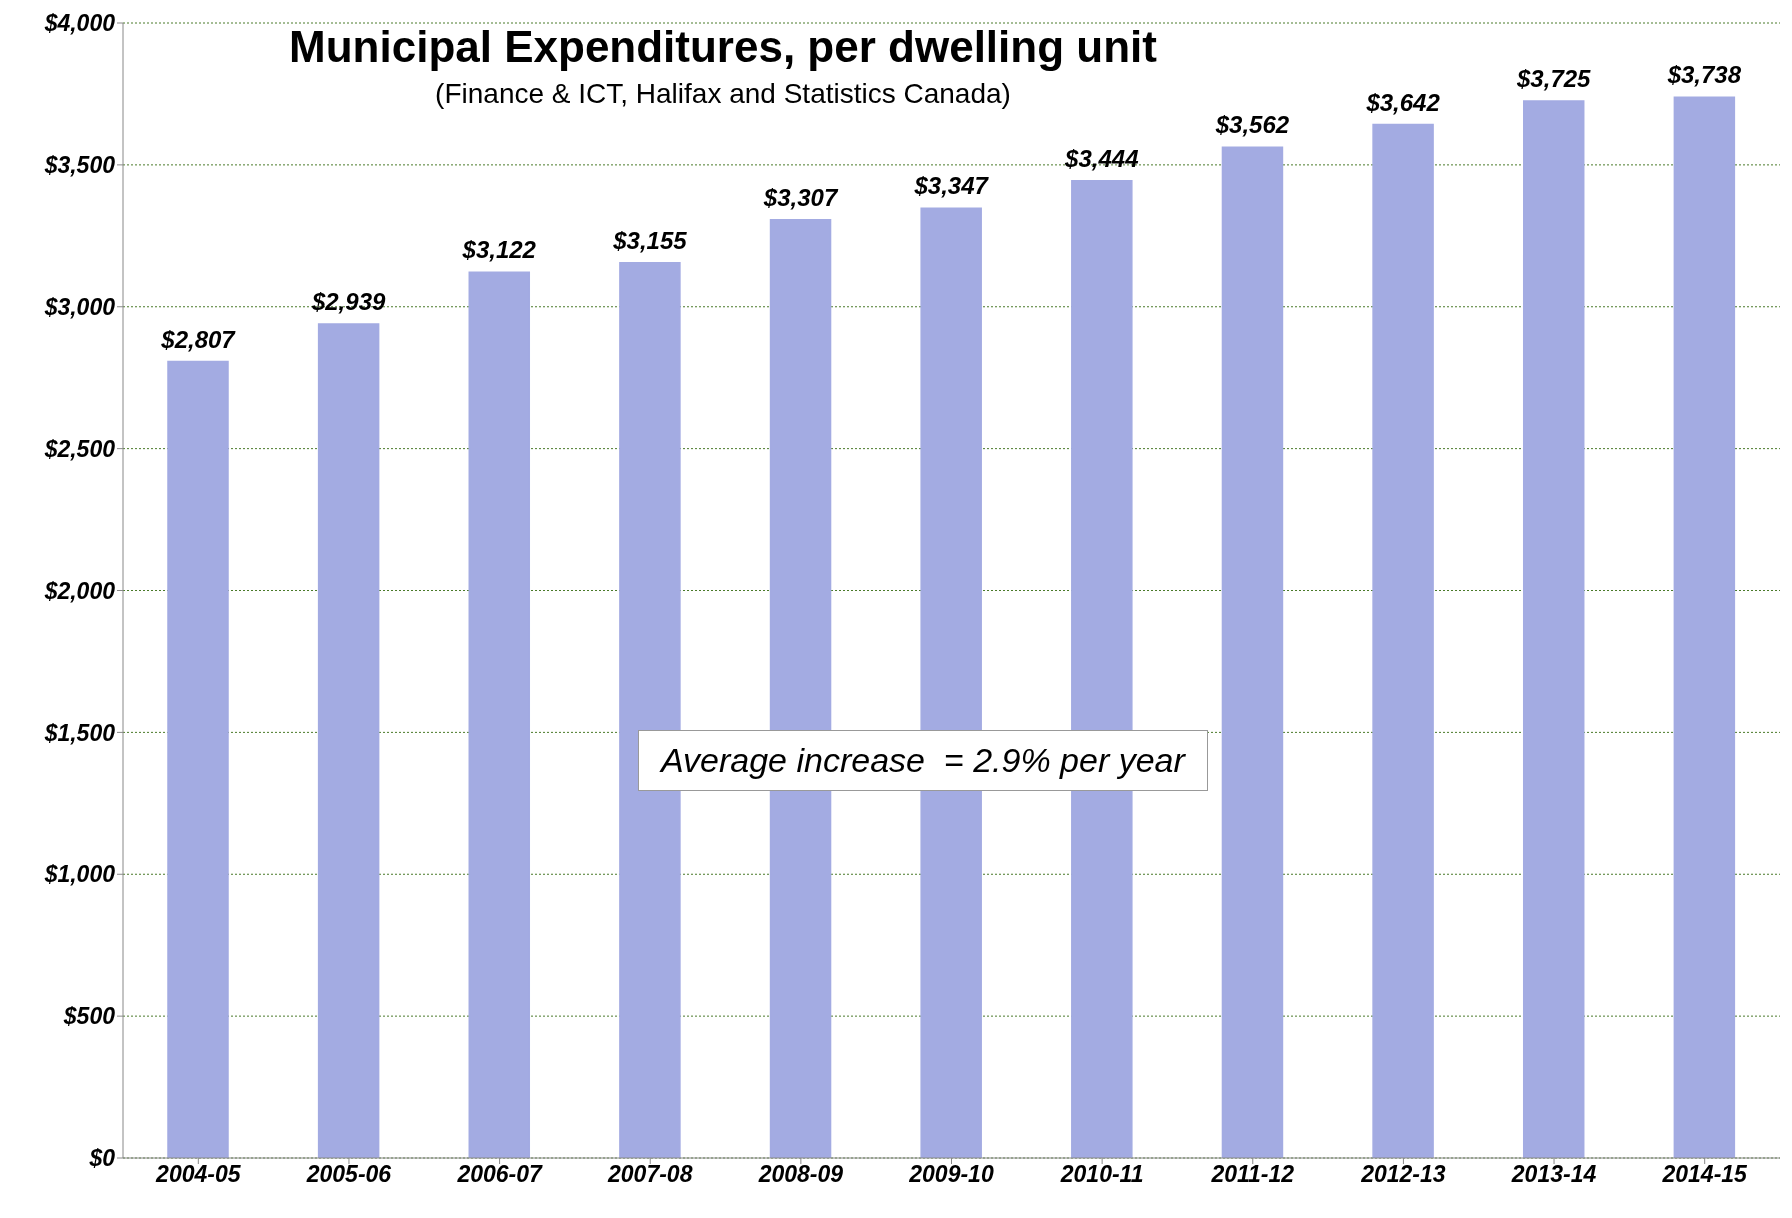 The width and height of the screenshot is (1792, 1218). What do you see at coordinates (499, 250) in the screenshot?
I see `data-label: $3,122` at bounding box center [499, 250].